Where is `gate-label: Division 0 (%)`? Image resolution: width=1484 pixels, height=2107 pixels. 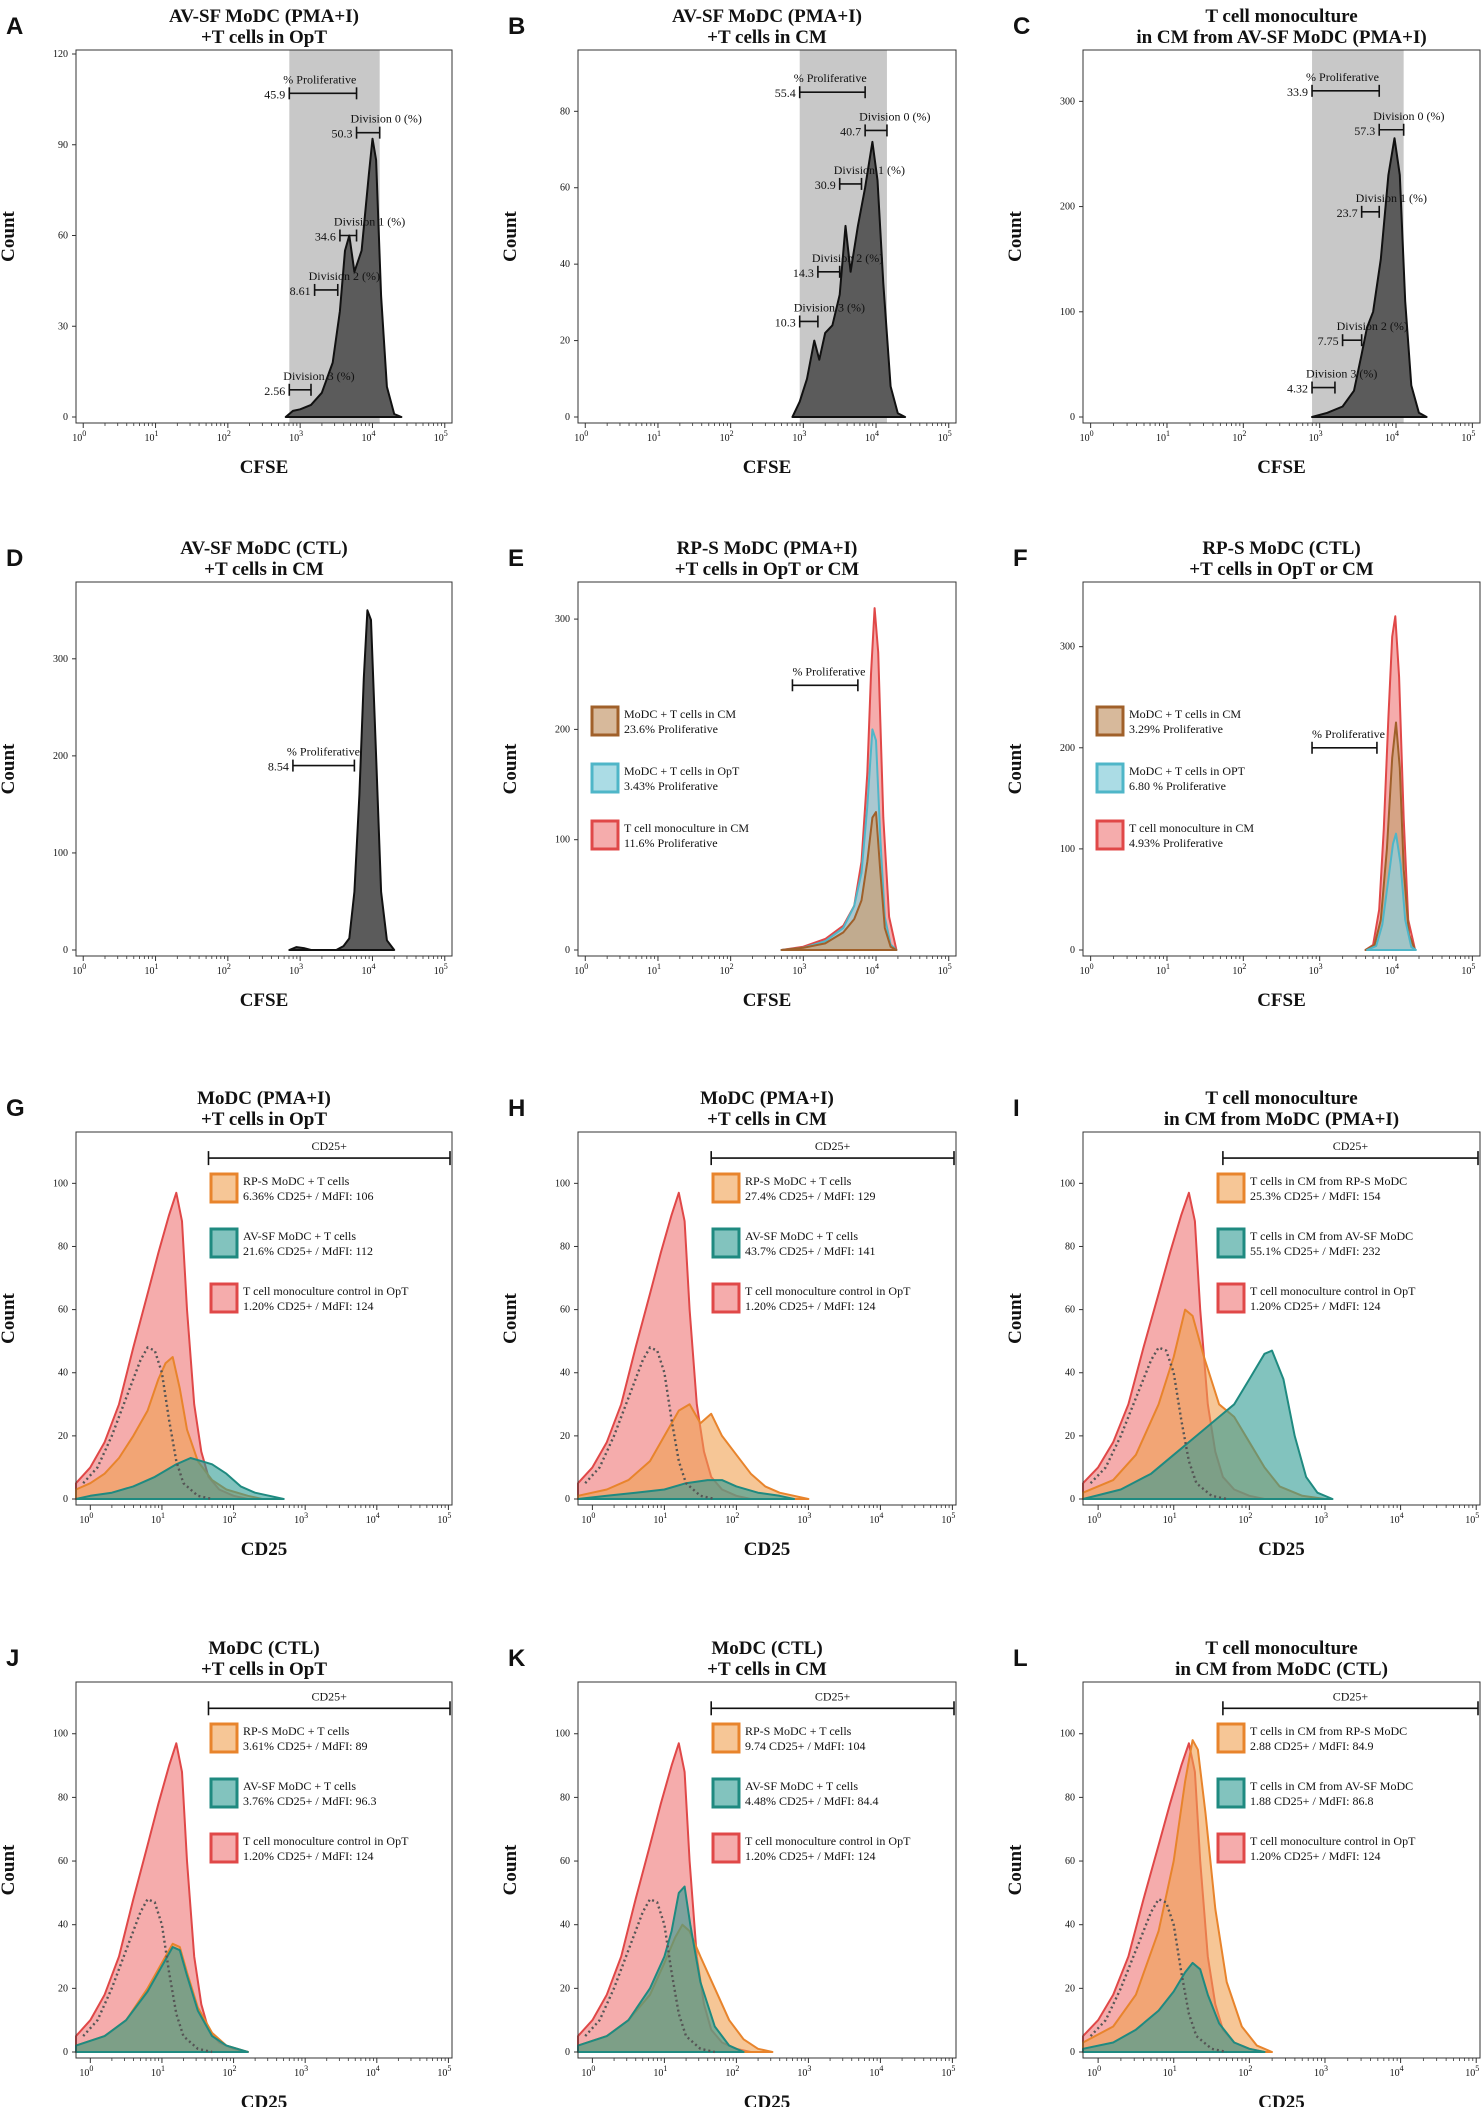
gate-label: Division 0 (%) is located at coordinates (386, 119).